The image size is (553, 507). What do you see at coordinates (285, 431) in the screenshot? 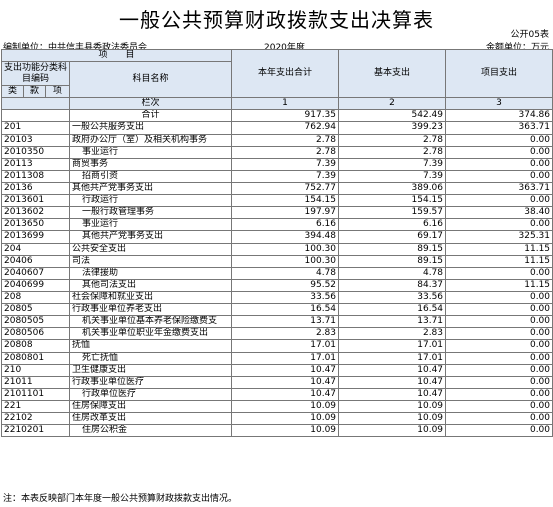
I see `row-col1: 10.09` at bounding box center [285, 431].